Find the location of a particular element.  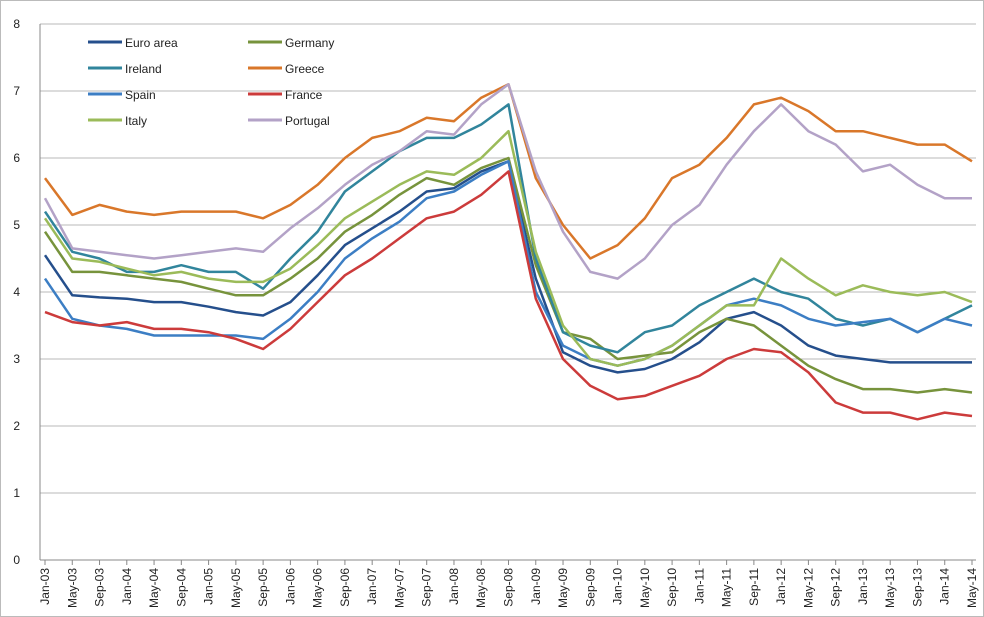

x-tick-label: Jan-12 is located at coordinates (781, 586).